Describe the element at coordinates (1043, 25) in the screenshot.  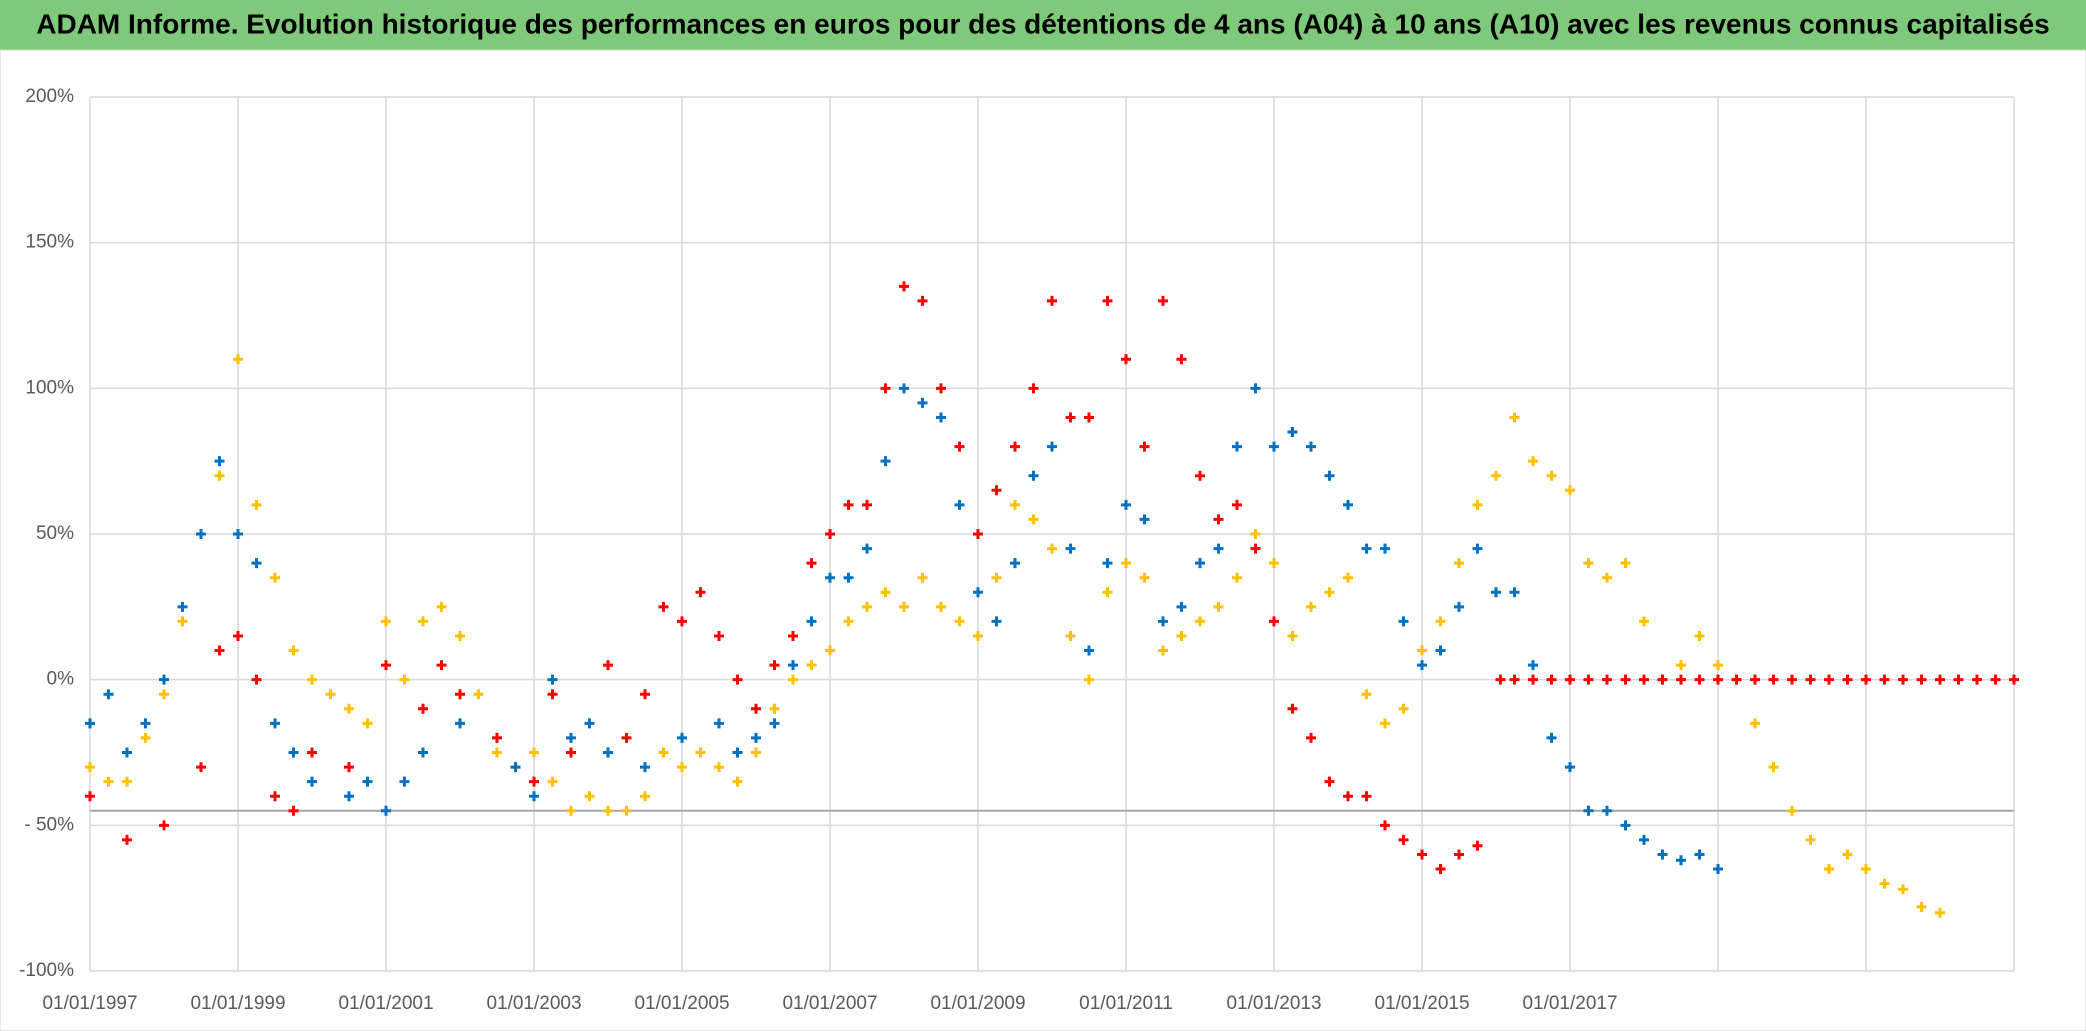
I see `title-banner` at that location.